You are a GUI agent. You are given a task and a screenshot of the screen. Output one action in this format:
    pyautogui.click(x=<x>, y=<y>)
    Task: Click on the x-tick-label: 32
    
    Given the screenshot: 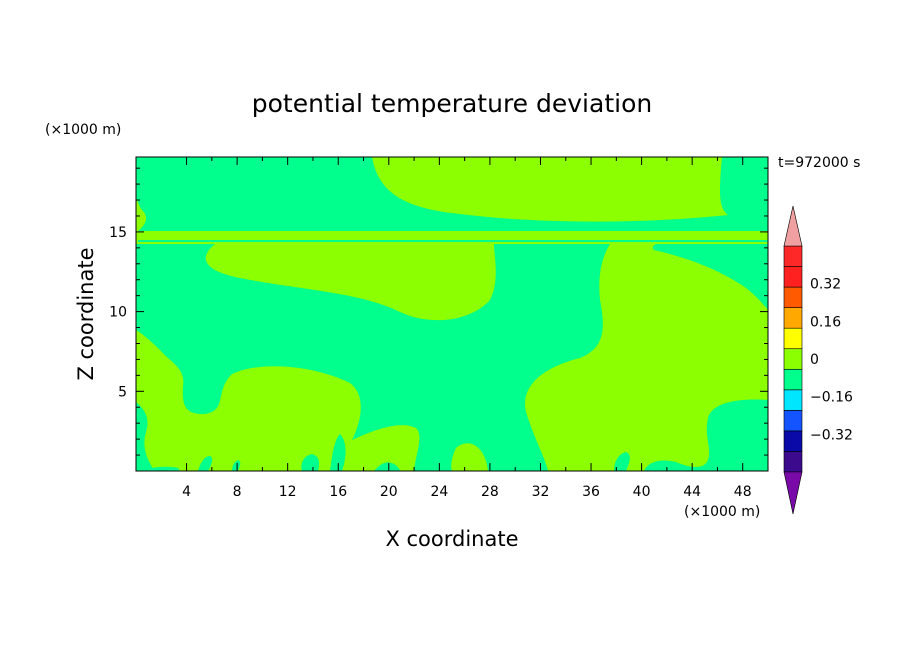 What is the action you would take?
    pyautogui.click(x=541, y=492)
    